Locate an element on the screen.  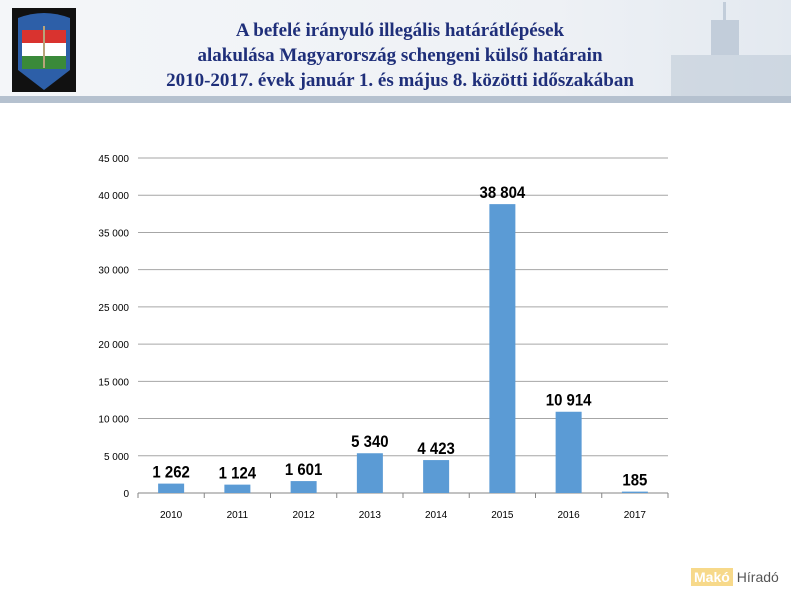
watermark-mako: Makó is located at coordinates (712, 577).